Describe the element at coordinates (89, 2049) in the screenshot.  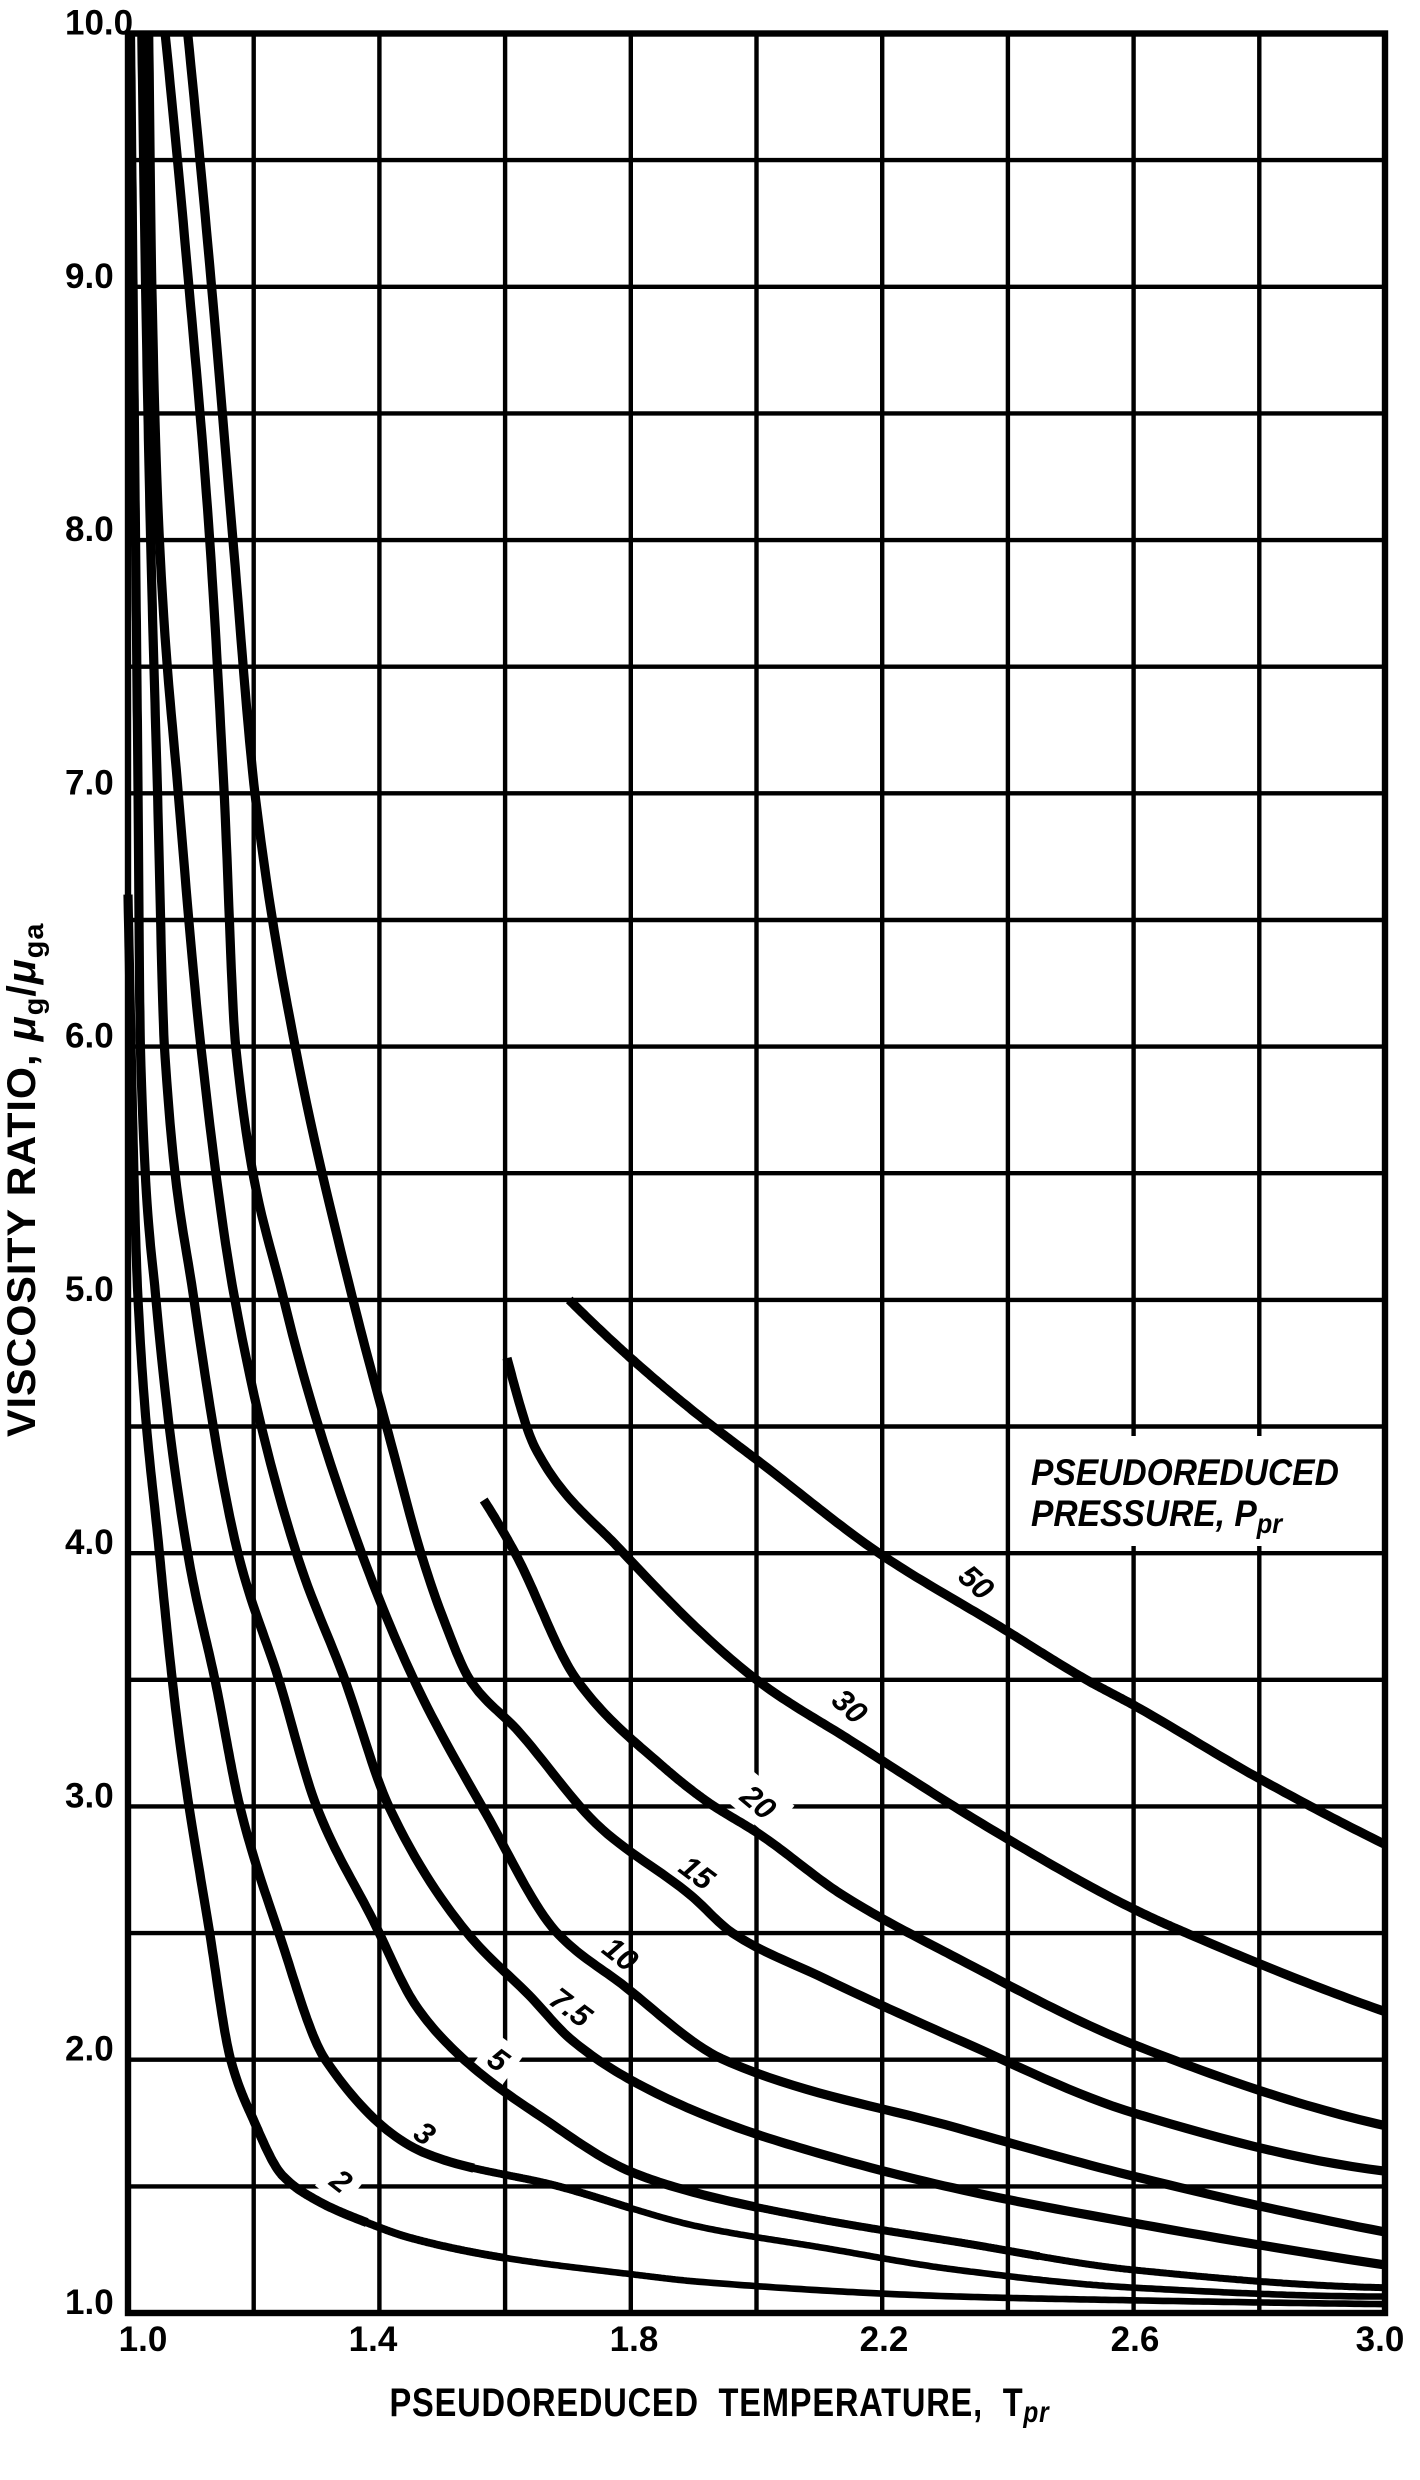
I see `svg-text: 2.0` at that location.